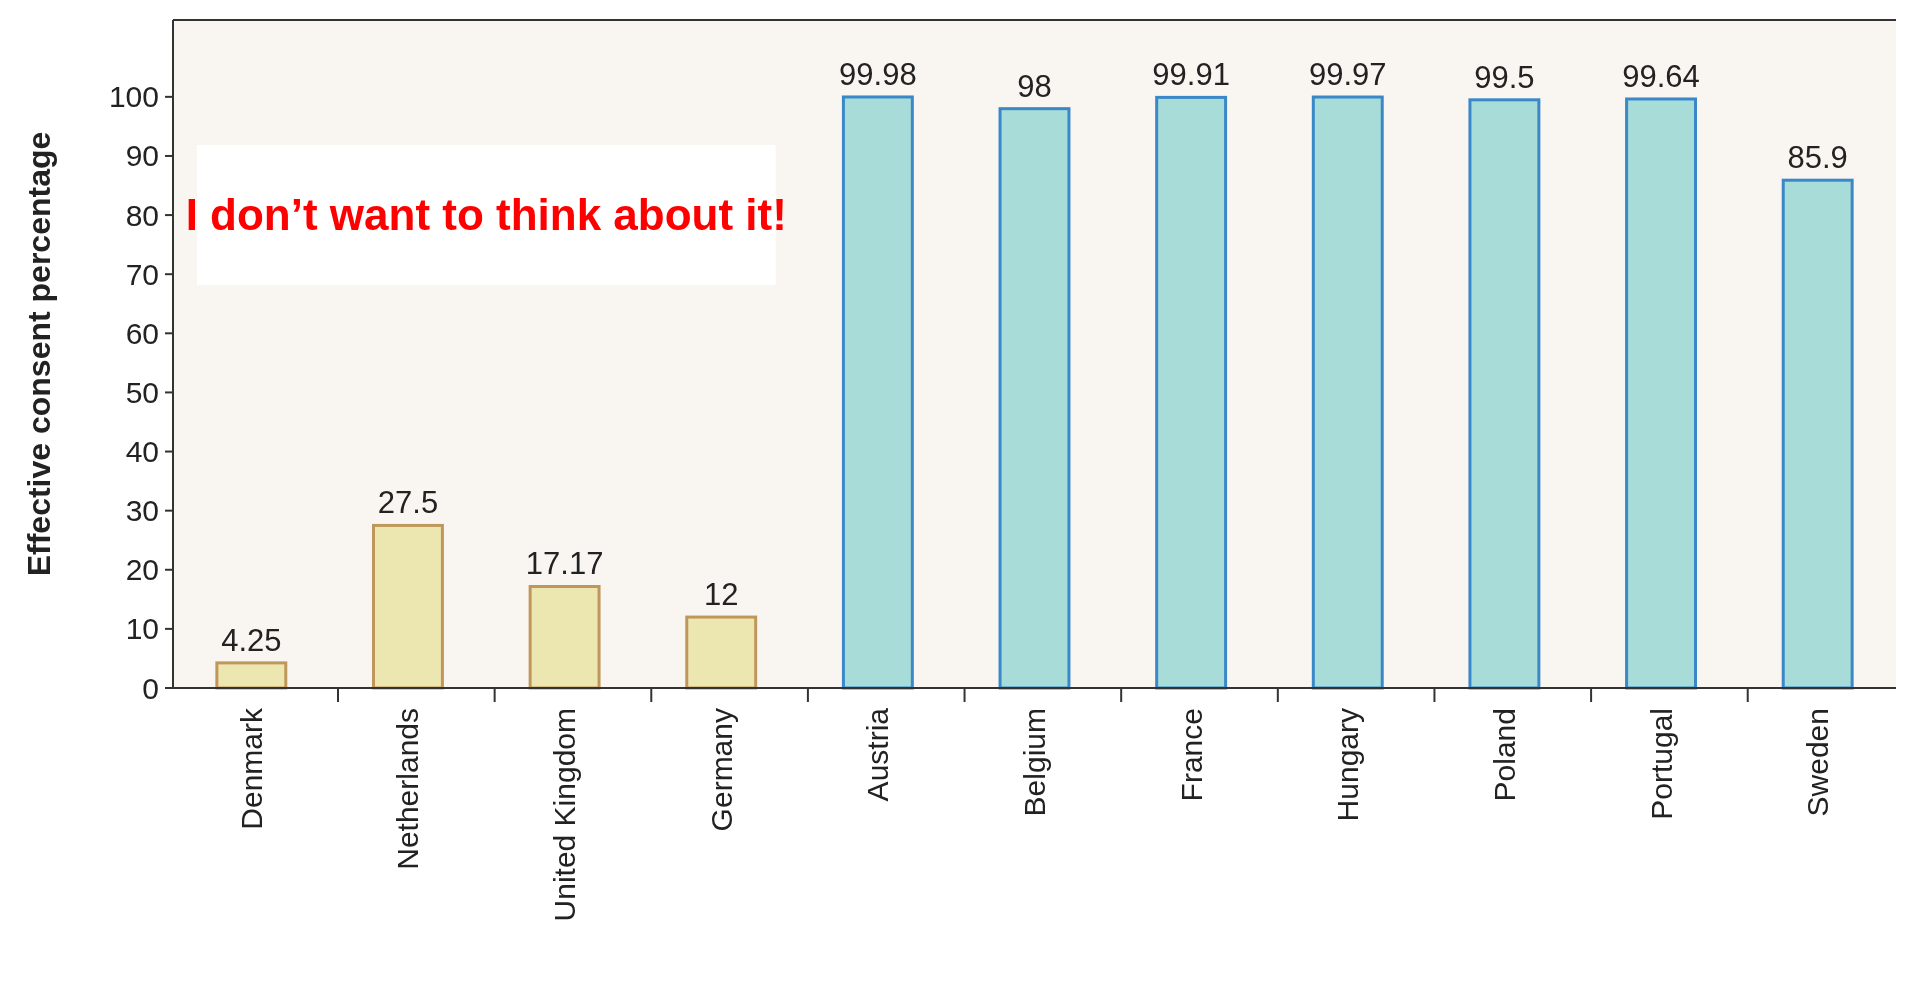 The width and height of the screenshot is (1914, 986). Describe the element at coordinates (150, 688) in the screenshot. I see `y-tick-label: 0` at that location.